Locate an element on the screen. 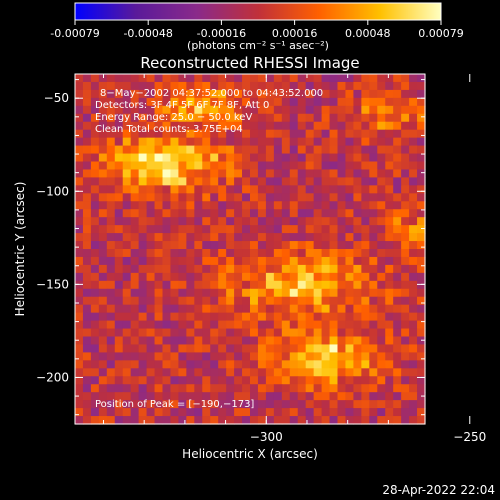 The height and width of the screenshot is (500, 500). footer-timestamp: 28-Apr-2022 22:04 is located at coordinates (438, 490).